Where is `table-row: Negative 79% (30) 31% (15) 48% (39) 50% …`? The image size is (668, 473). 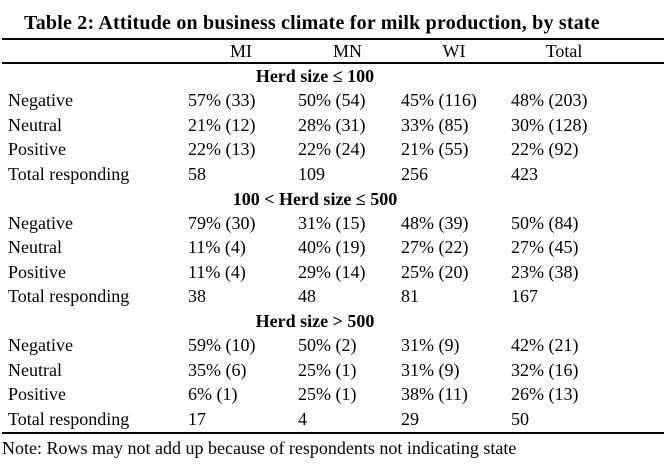 table-row: Negative 79% (30) 31% (15) 48% (39) 50% … is located at coordinates (334, 223).